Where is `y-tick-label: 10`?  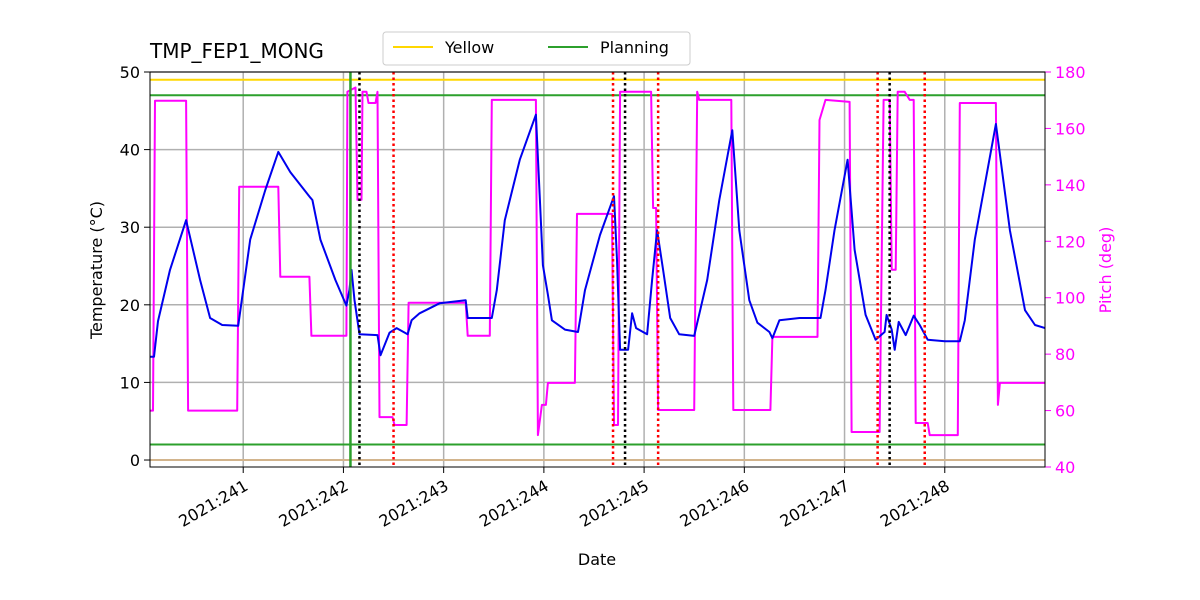
y-tick-label: 10 is located at coordinates (130, 382).